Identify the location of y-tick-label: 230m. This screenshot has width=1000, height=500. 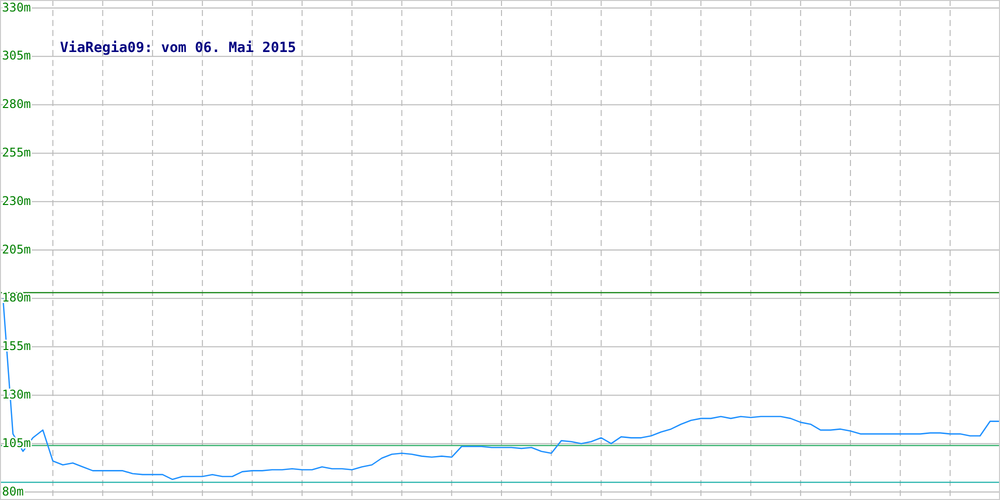
(16, 201).